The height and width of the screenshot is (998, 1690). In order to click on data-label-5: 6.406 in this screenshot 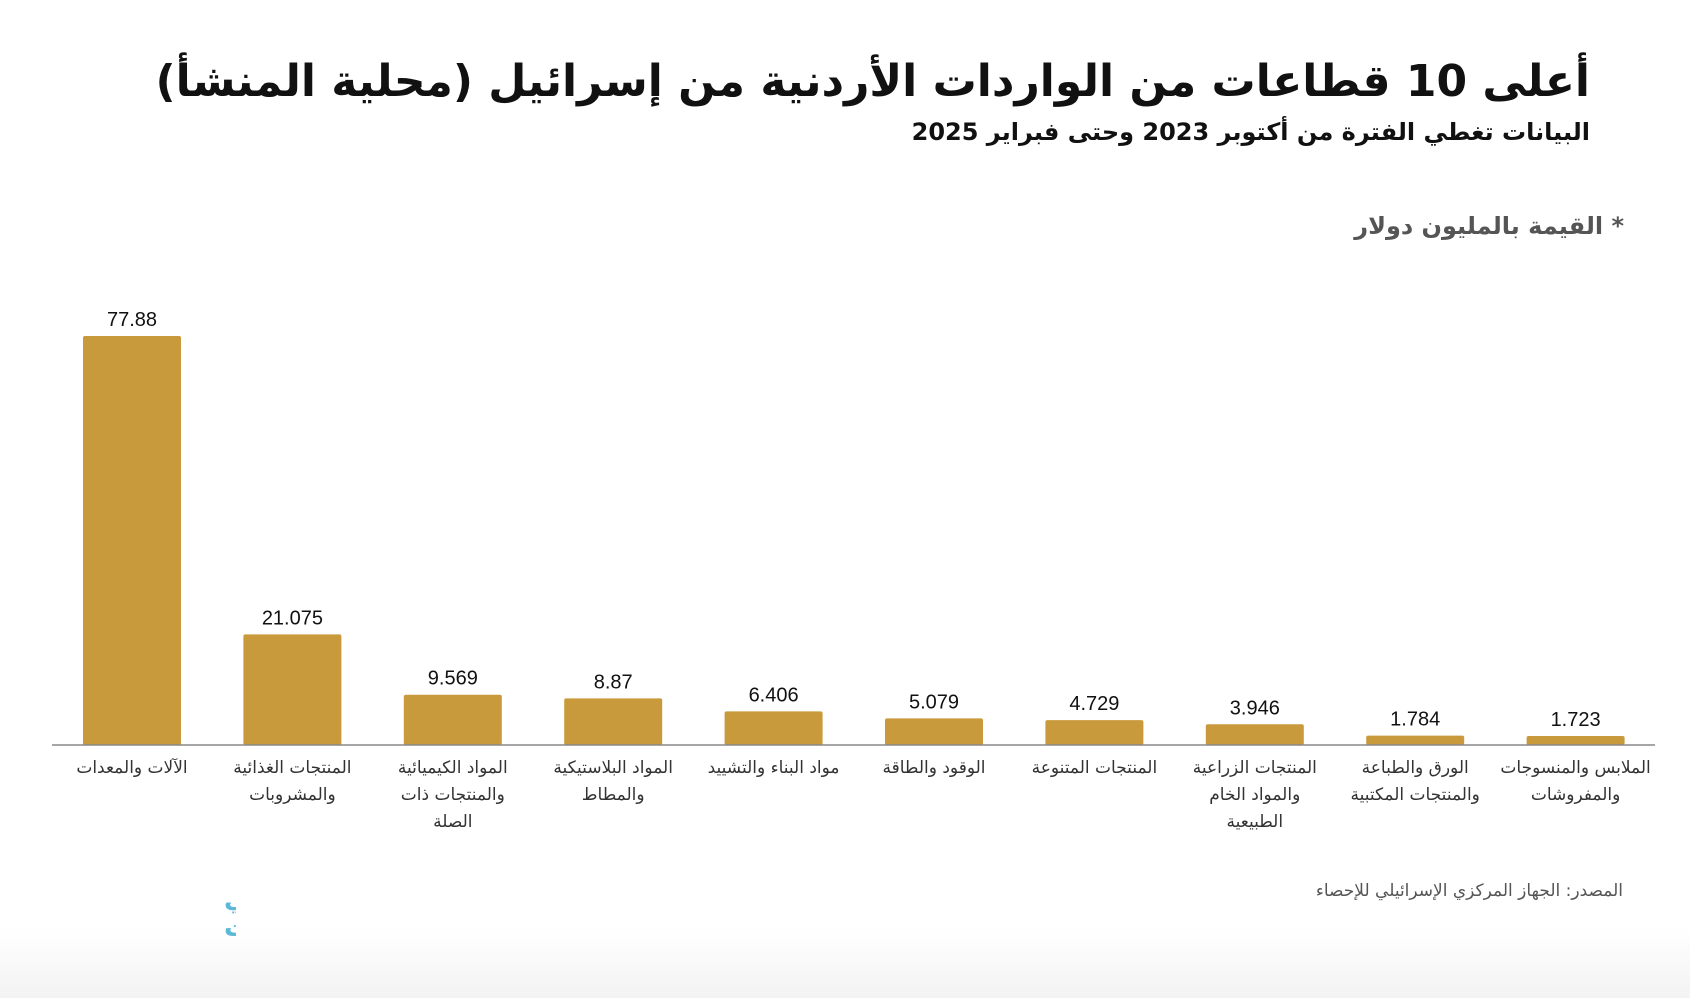, I will do `click(774, 695)`.